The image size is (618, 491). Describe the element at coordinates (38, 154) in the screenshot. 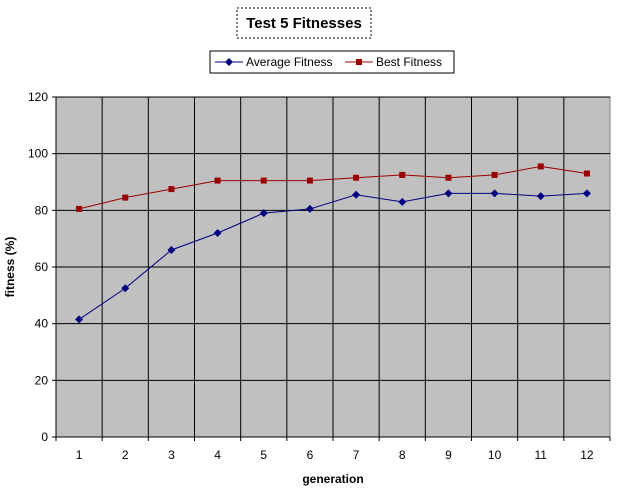

I see `y-tick-label: 100` at that location.